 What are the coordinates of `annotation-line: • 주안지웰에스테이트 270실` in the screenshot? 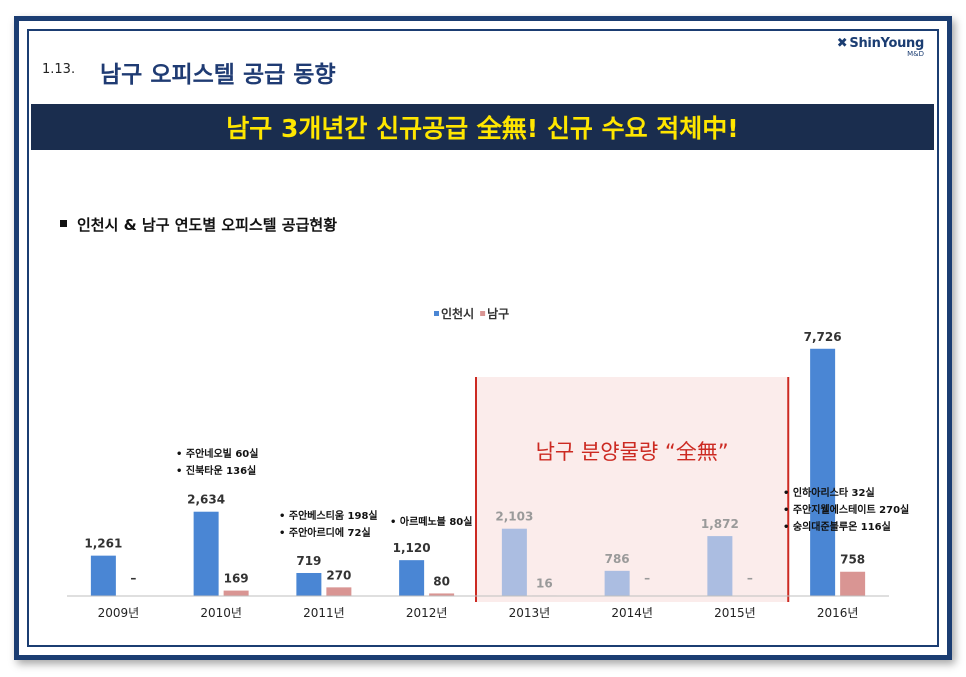 It's located at (846, 510).